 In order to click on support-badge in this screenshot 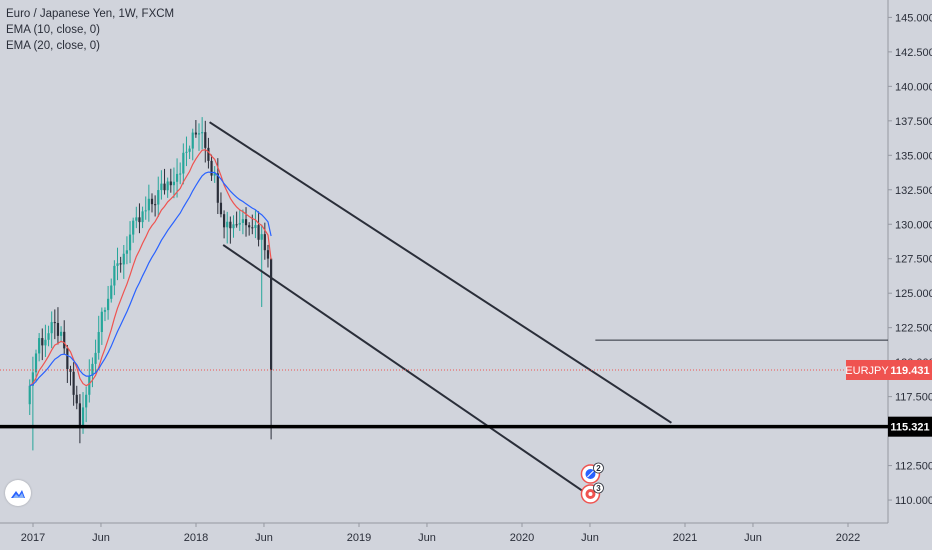, I will do `click(910, 426)`.